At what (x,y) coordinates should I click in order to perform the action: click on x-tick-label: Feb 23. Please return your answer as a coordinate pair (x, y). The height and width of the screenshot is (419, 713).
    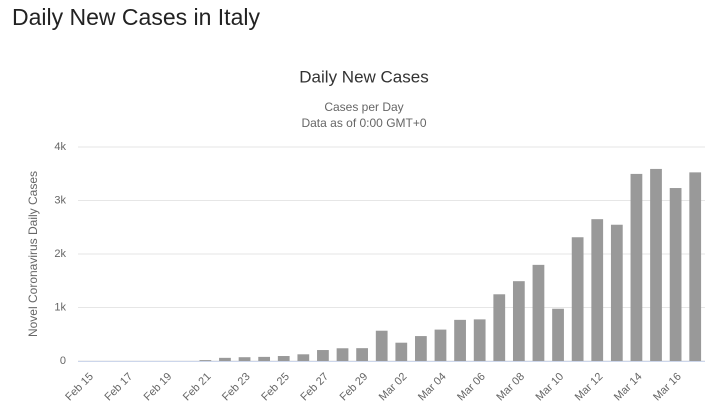
    Looking at the image, I should click on (236, 387).